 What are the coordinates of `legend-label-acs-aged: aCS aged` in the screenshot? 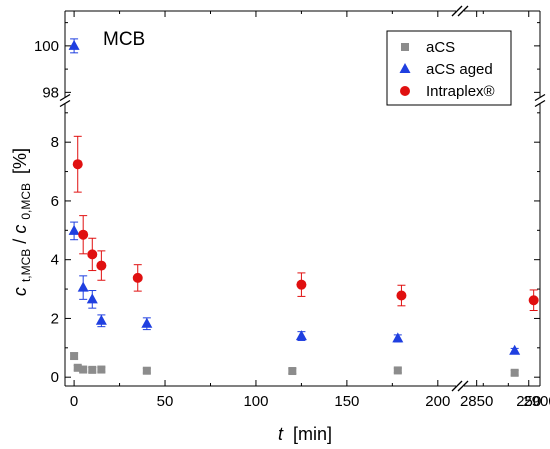 It's located at (459, 69).